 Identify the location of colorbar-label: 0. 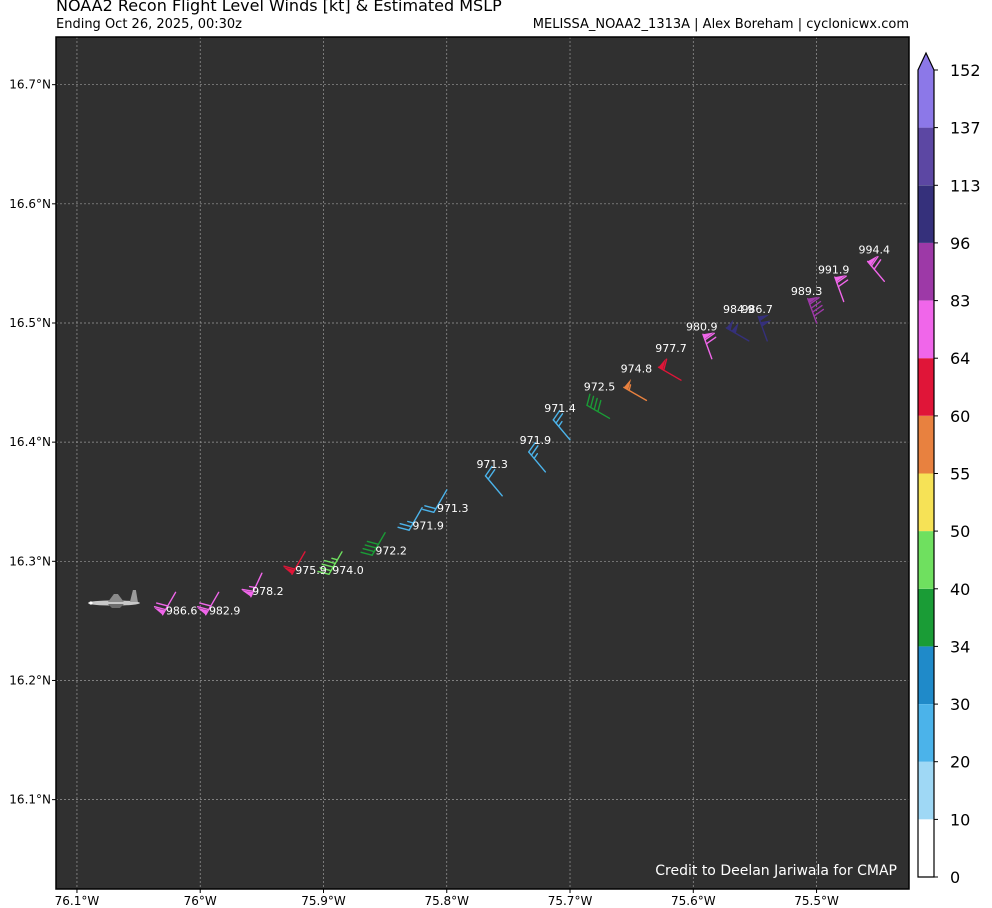
(955, 877).